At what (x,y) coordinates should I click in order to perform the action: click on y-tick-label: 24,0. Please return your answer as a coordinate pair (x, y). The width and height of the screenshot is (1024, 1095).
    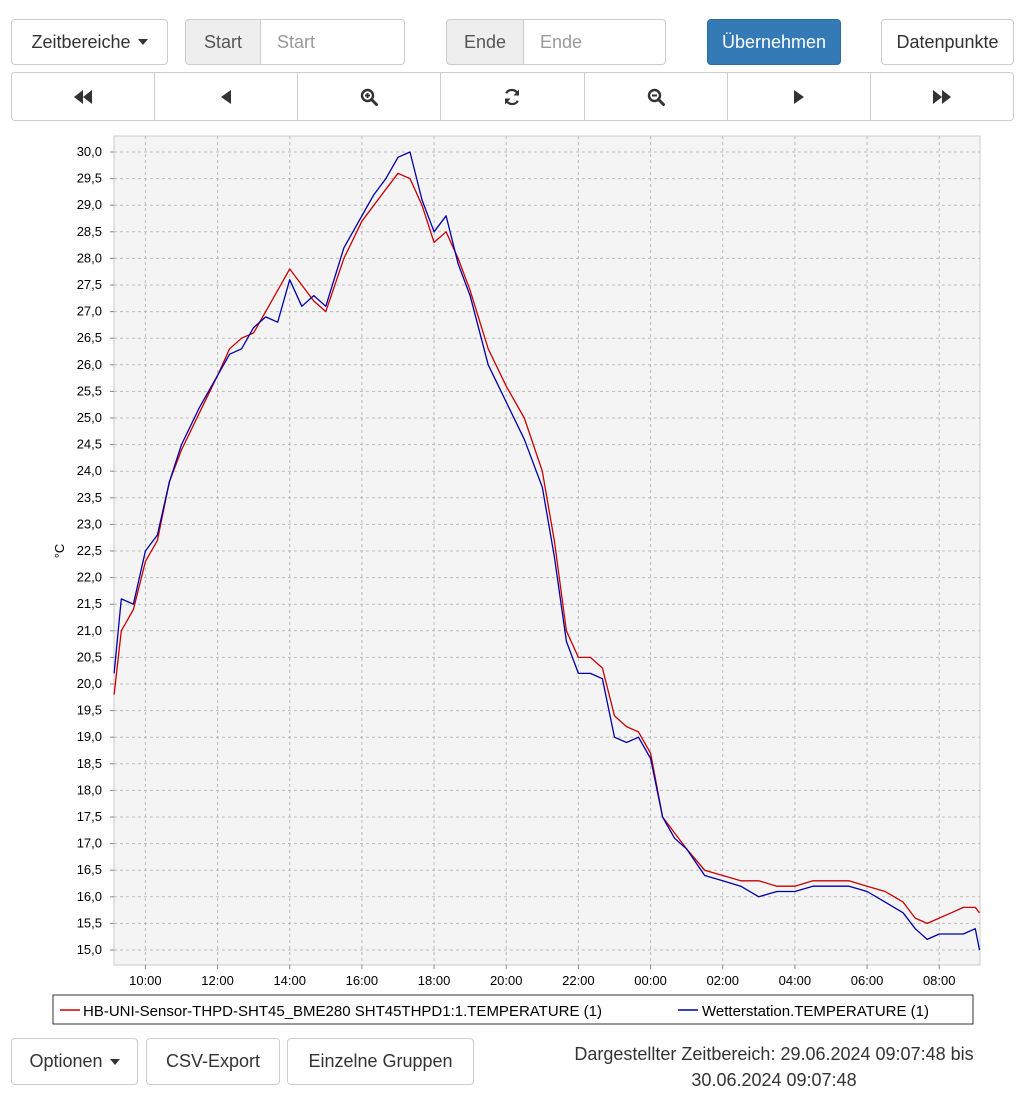
    Looking at the image, I should click on (89, 470).